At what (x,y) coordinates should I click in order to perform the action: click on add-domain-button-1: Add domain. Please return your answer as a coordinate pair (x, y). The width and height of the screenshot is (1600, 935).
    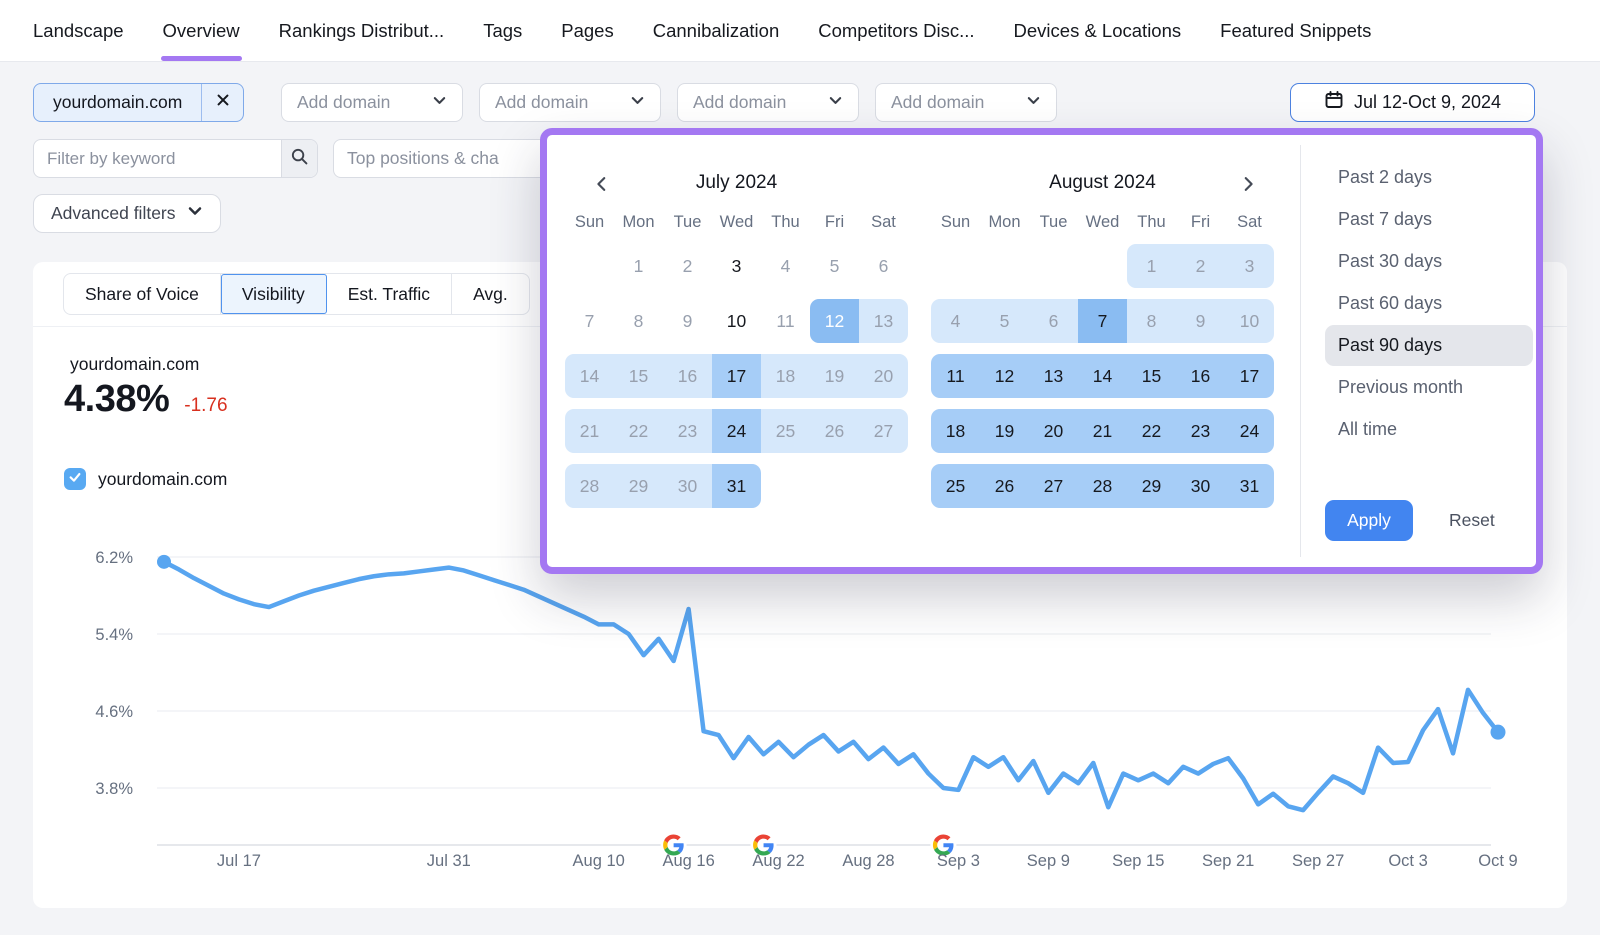
    Looking at the image, I should click on (372, 102).